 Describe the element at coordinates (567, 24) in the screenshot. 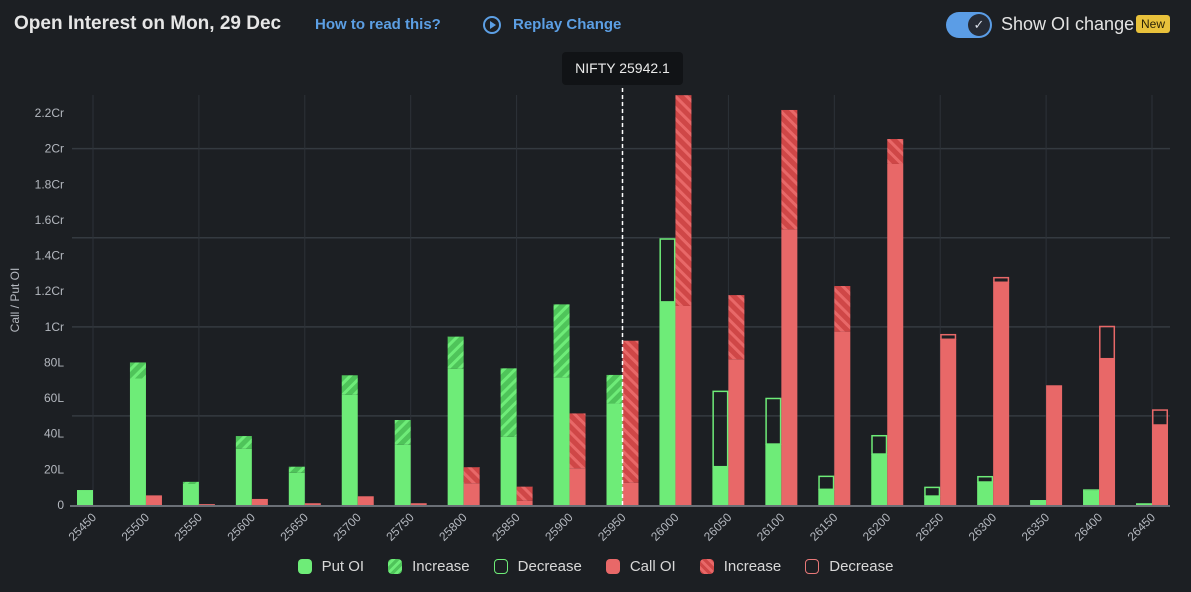

I see `replay-change-label: Replay Change` at that location.